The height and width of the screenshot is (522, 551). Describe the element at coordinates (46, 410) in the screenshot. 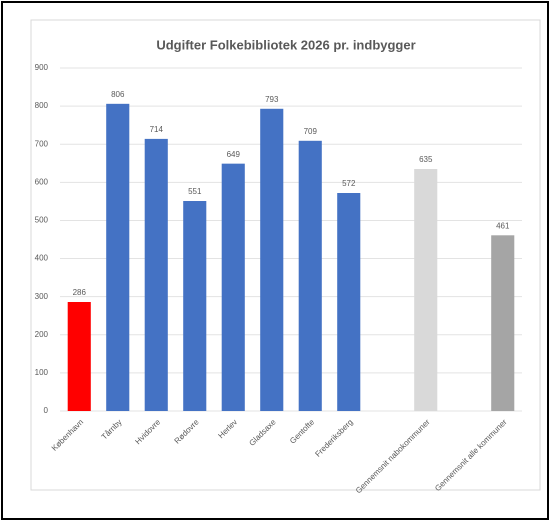

I see `y-tick-label: 0` at that location.